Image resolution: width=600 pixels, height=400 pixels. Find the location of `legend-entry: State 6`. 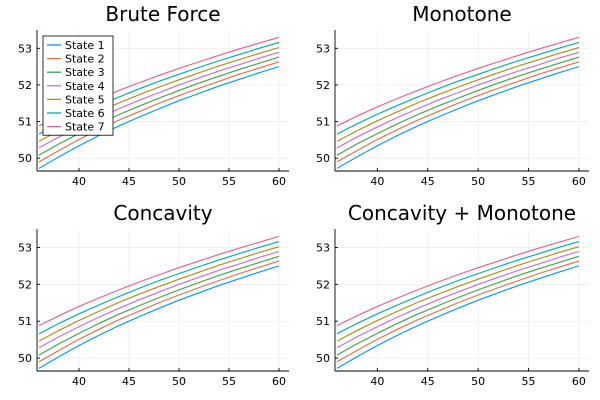

legend-entry: State 6 is located at coordinates (85, 113).